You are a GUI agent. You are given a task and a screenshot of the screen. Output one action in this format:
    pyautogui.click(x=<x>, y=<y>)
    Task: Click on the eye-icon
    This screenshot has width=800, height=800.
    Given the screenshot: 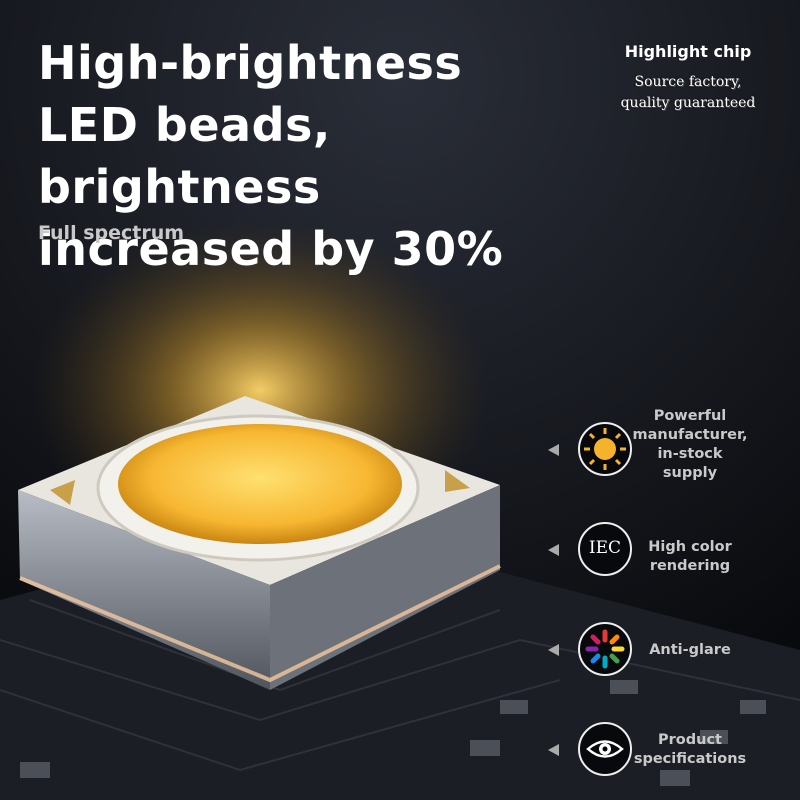 What is the action you would take?
    pyautogui.click(x=605, y=749)
    